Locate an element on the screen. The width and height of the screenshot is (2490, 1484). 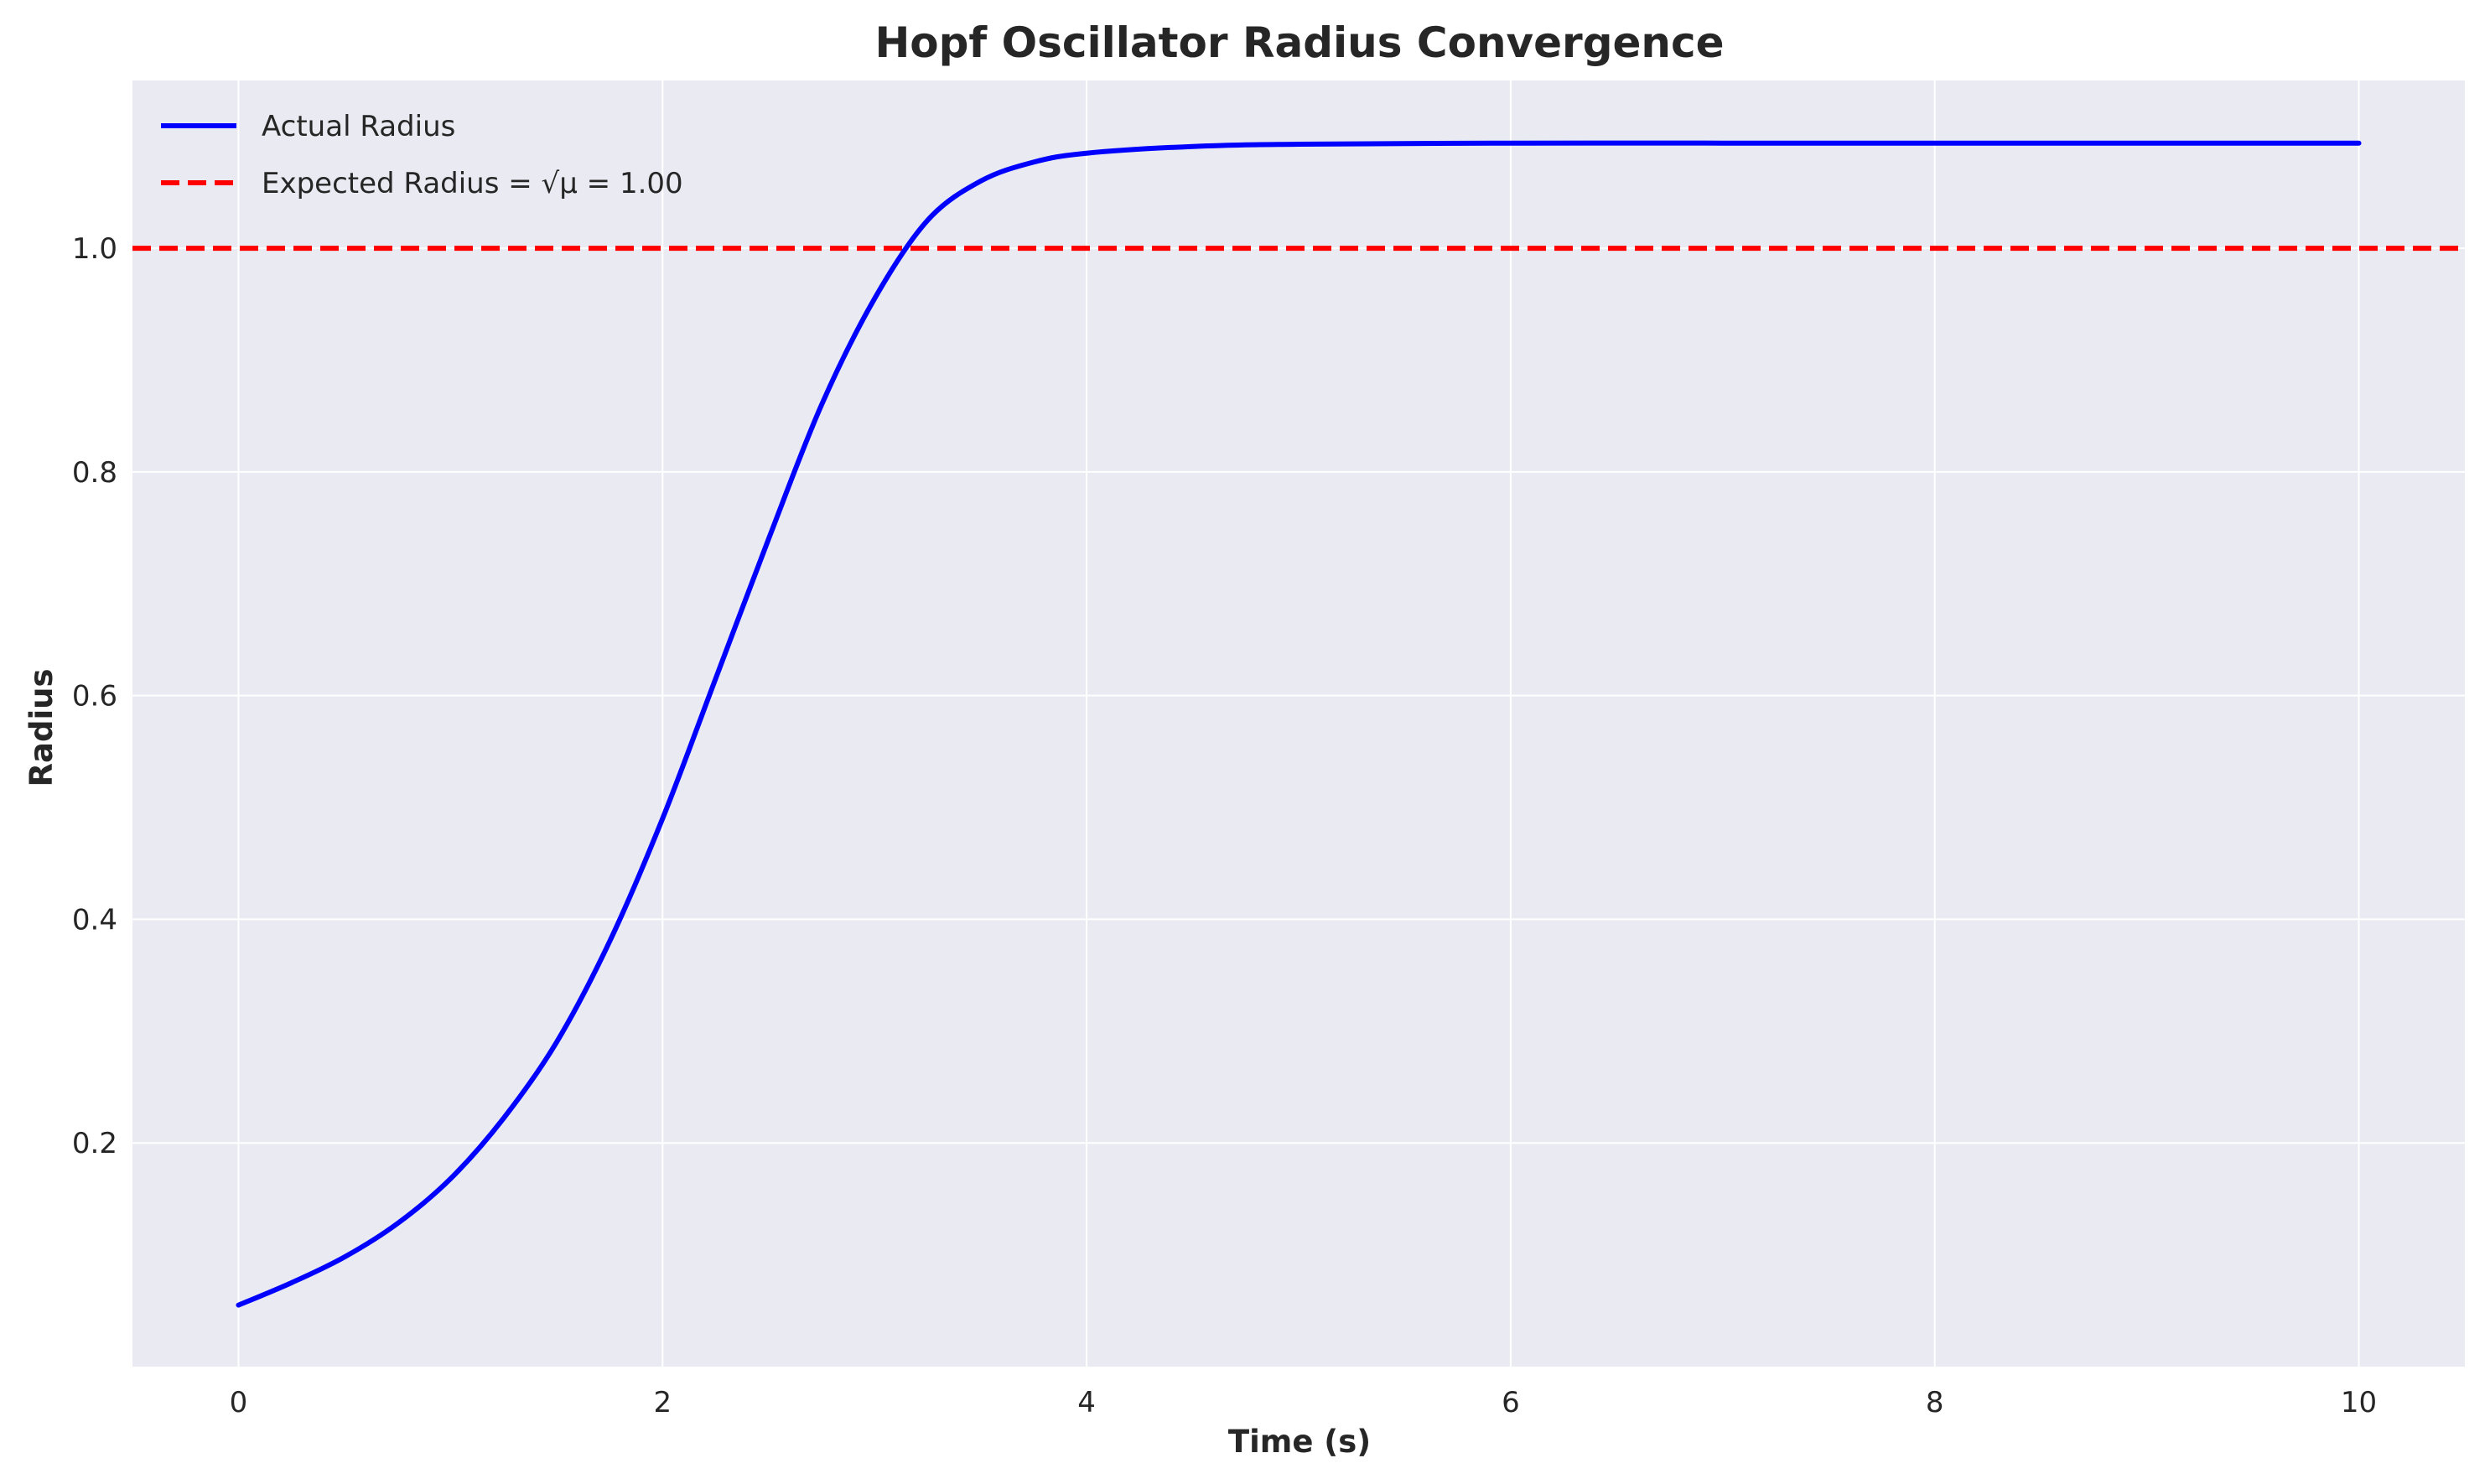
y-tick-label: 0.6 is located at coordinates (94, 696).